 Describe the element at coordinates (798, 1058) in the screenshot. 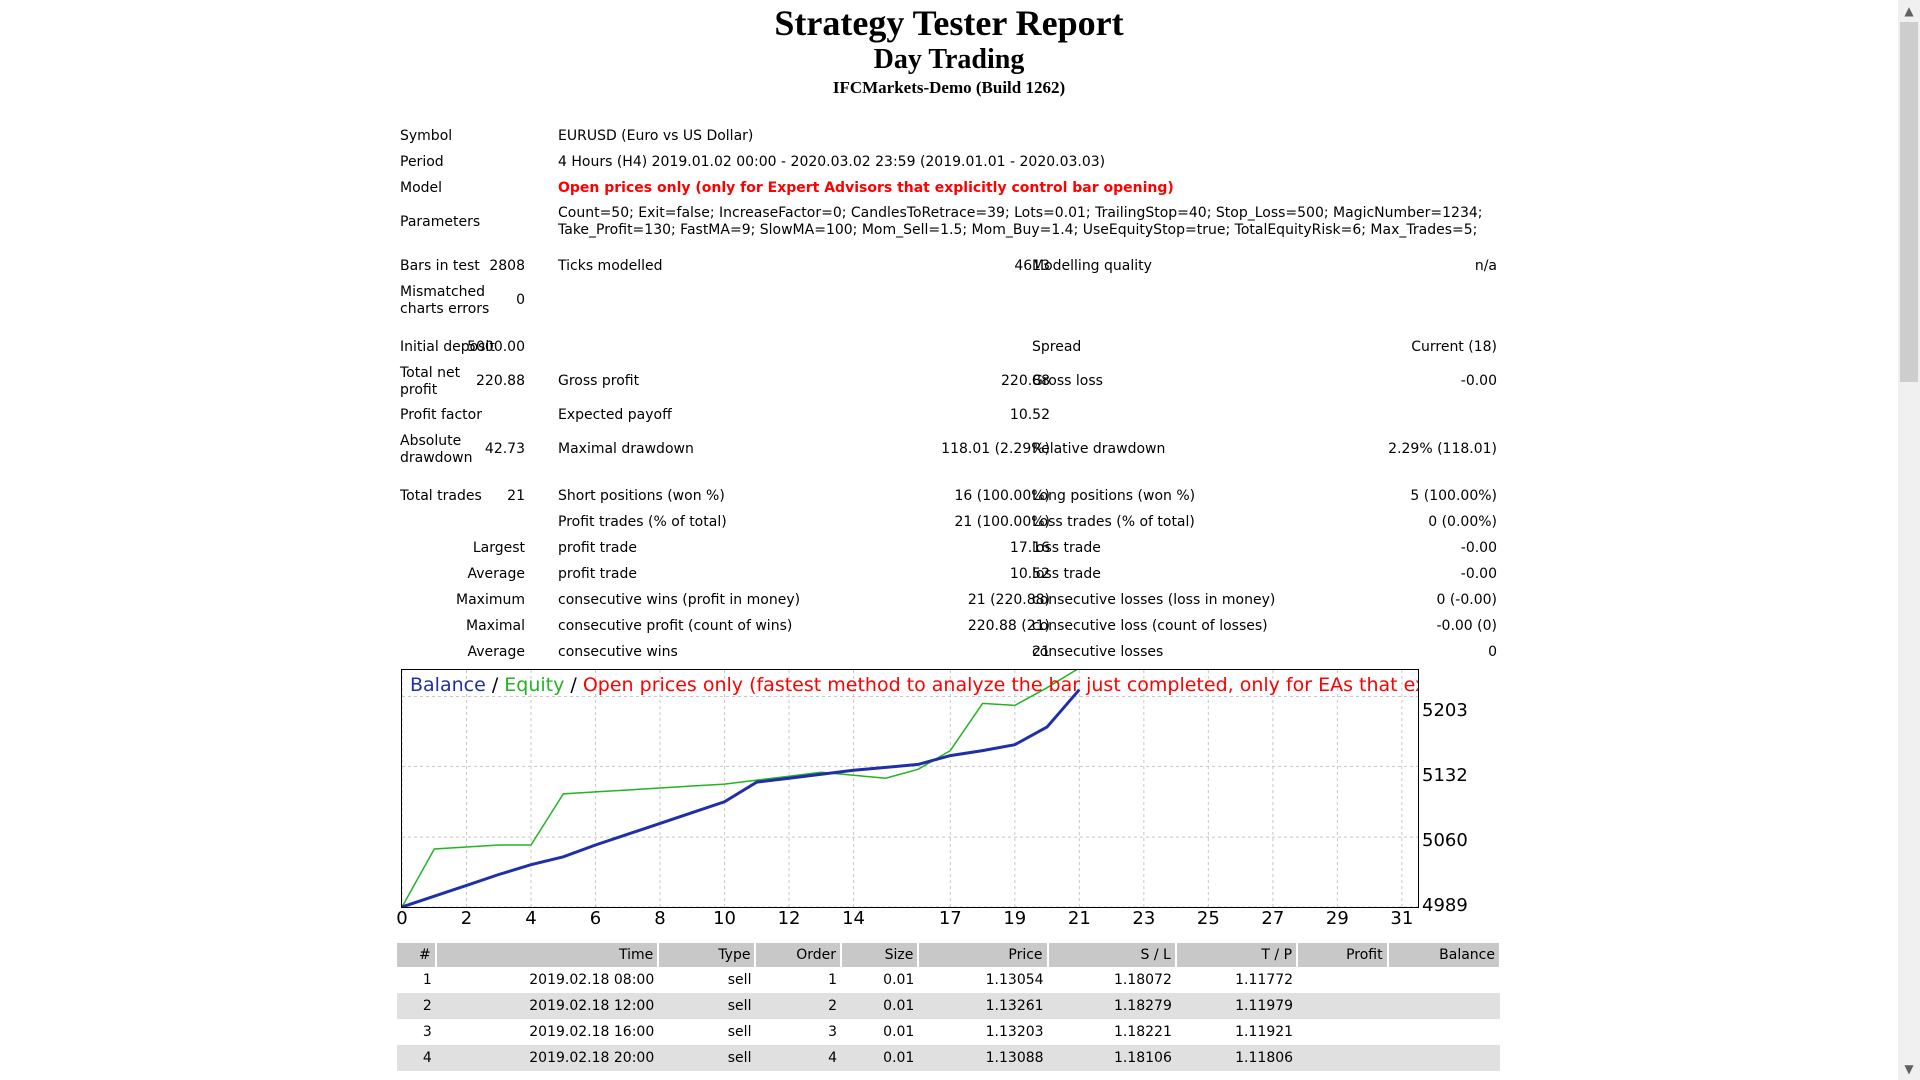

I see `cell-order: 4` at that location.